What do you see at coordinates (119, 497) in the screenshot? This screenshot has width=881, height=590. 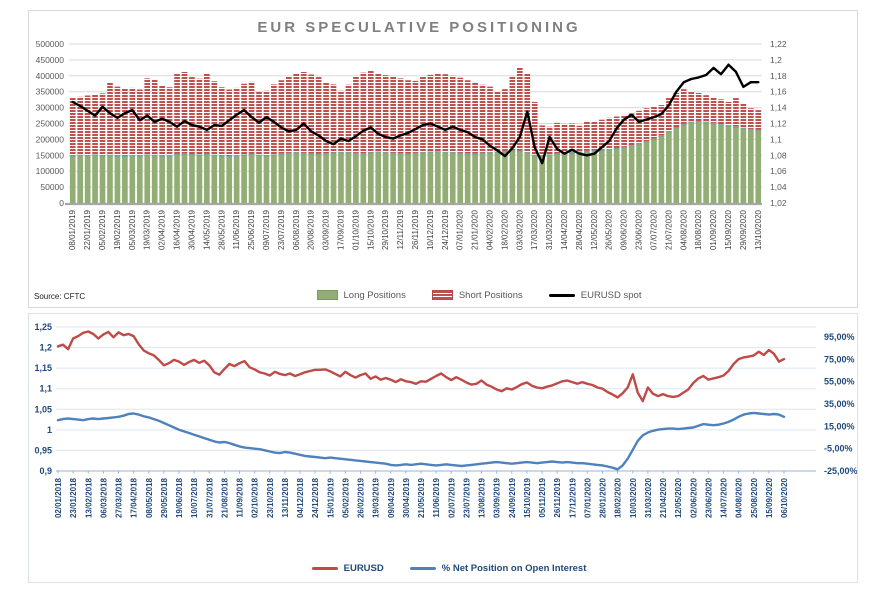 I see `svg-text: 27/03/2018` at bounding box center [119, 497].